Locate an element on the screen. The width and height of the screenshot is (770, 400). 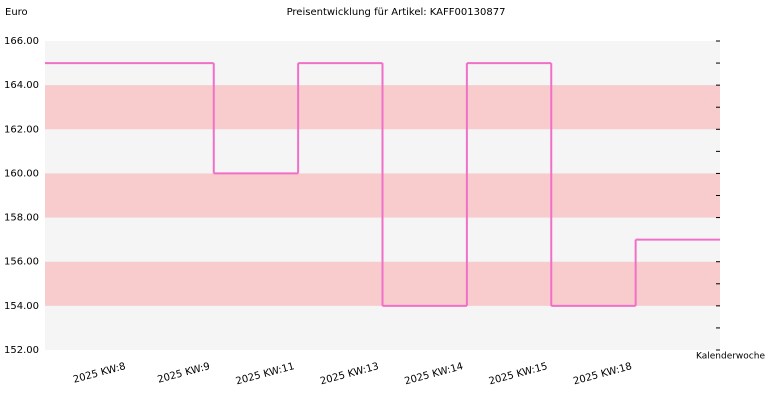
x-tick-label: 2025 KW:9 is located at coordinates (183, 373).